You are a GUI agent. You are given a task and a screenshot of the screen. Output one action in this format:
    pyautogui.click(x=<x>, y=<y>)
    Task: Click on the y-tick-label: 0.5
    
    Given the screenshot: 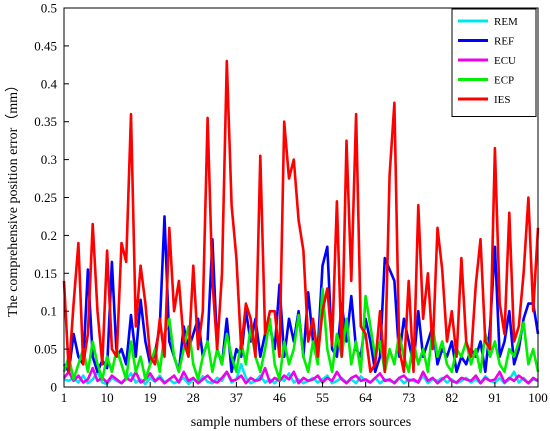 What is the action you would take?
    pyautogui.click(x=49, y=8)
    